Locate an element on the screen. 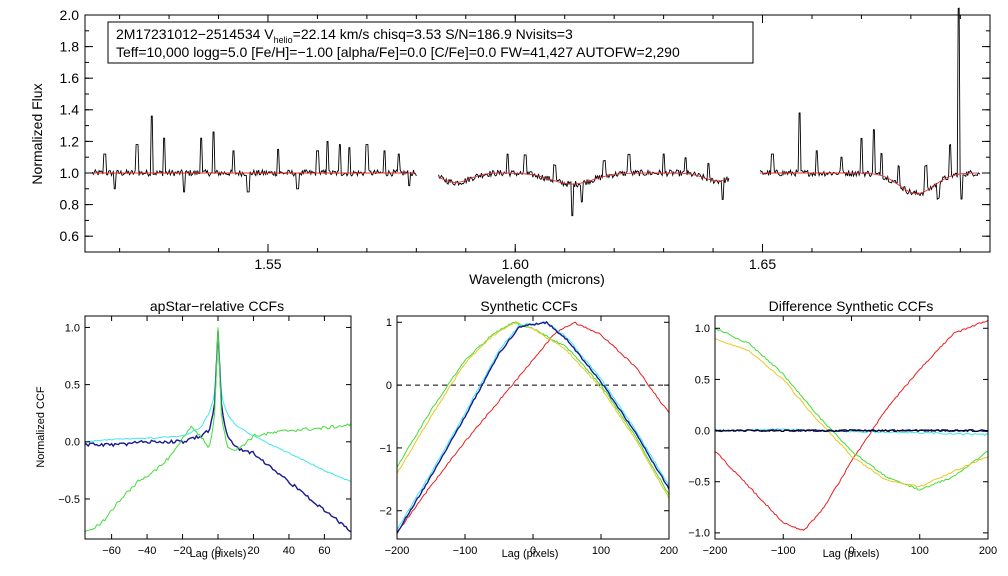 The height and width of the screenshot is (576, 1008). synthetic-ccf-y-tick-label: 1 is located at coordinates (389, 323).